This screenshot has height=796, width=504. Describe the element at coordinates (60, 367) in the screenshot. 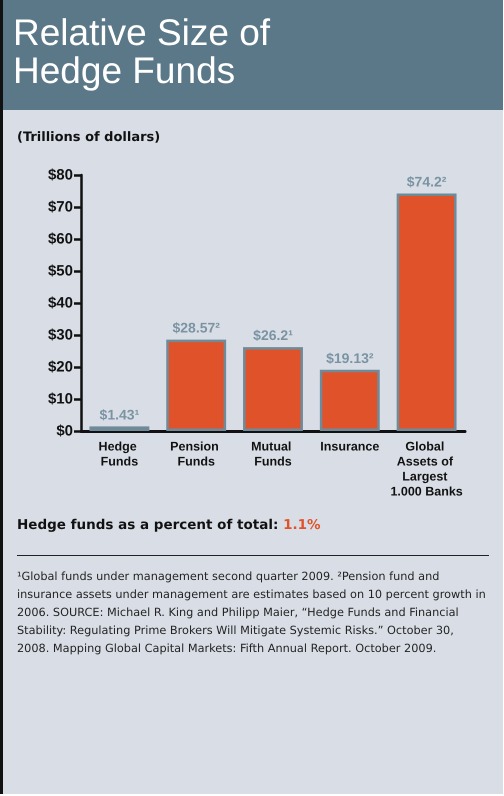

I see `y-tick-label: $20` at that location.